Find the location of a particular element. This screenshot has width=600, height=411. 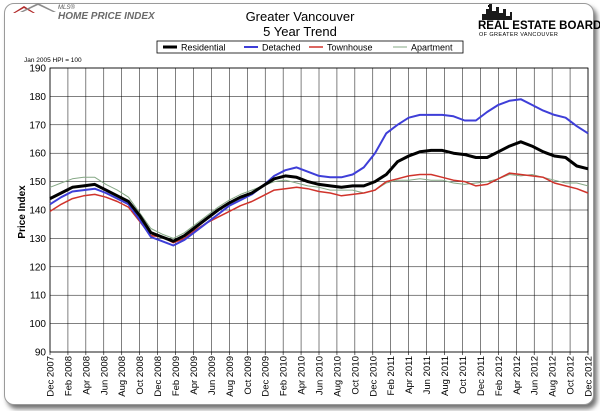

x-tick-label: Jun 2012 is located at coordinates (535, 375).